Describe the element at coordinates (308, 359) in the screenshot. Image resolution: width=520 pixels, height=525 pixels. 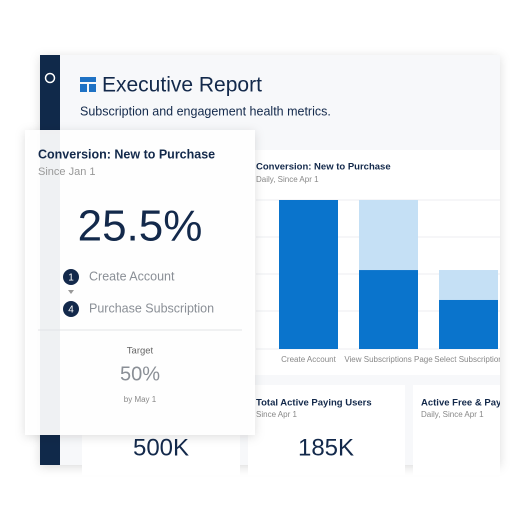
I see `x-tick-label: Create Account` at that location.